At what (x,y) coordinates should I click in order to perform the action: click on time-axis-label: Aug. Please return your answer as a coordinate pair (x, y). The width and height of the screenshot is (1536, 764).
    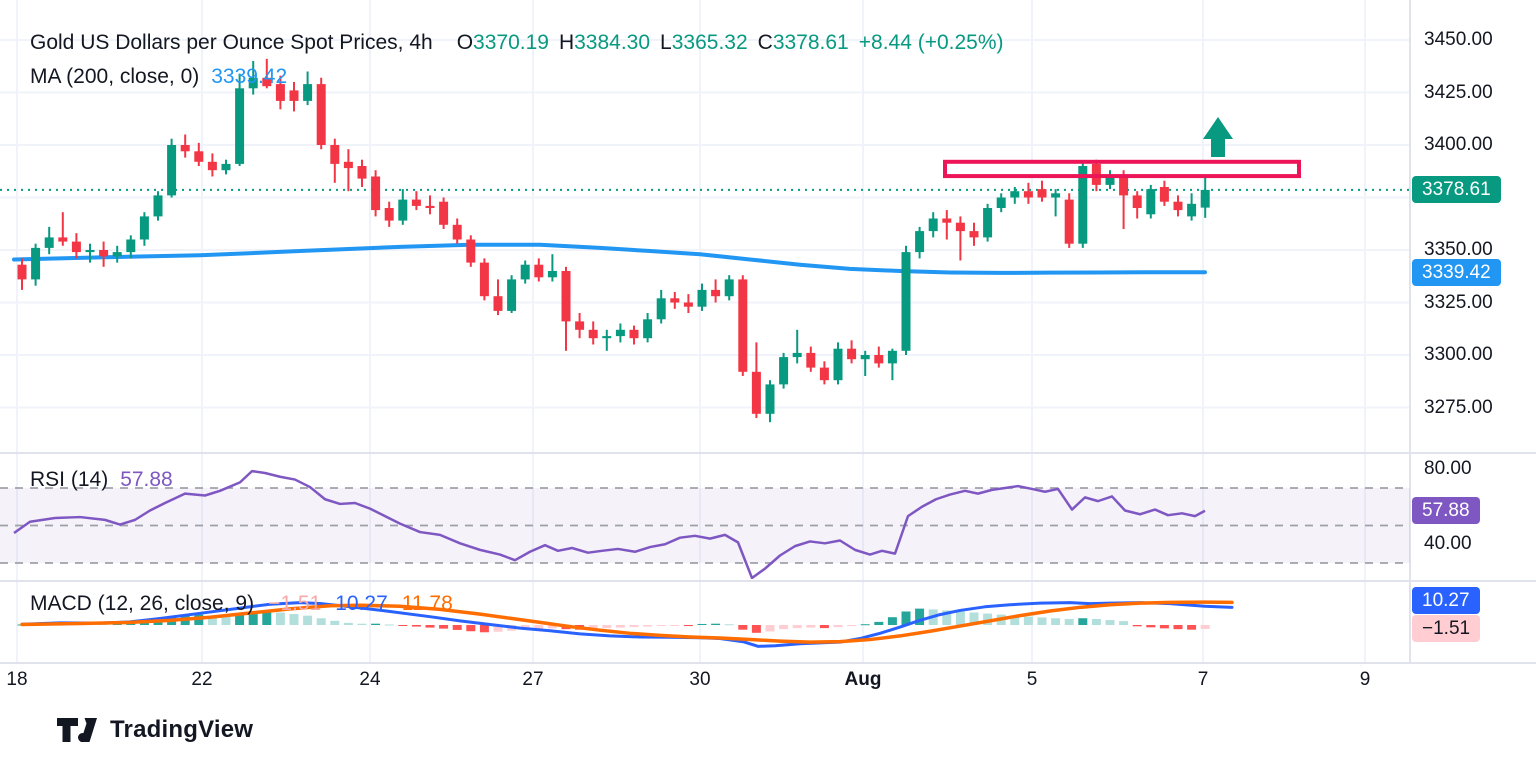
    Looking at the image, I should click on (863, 679).